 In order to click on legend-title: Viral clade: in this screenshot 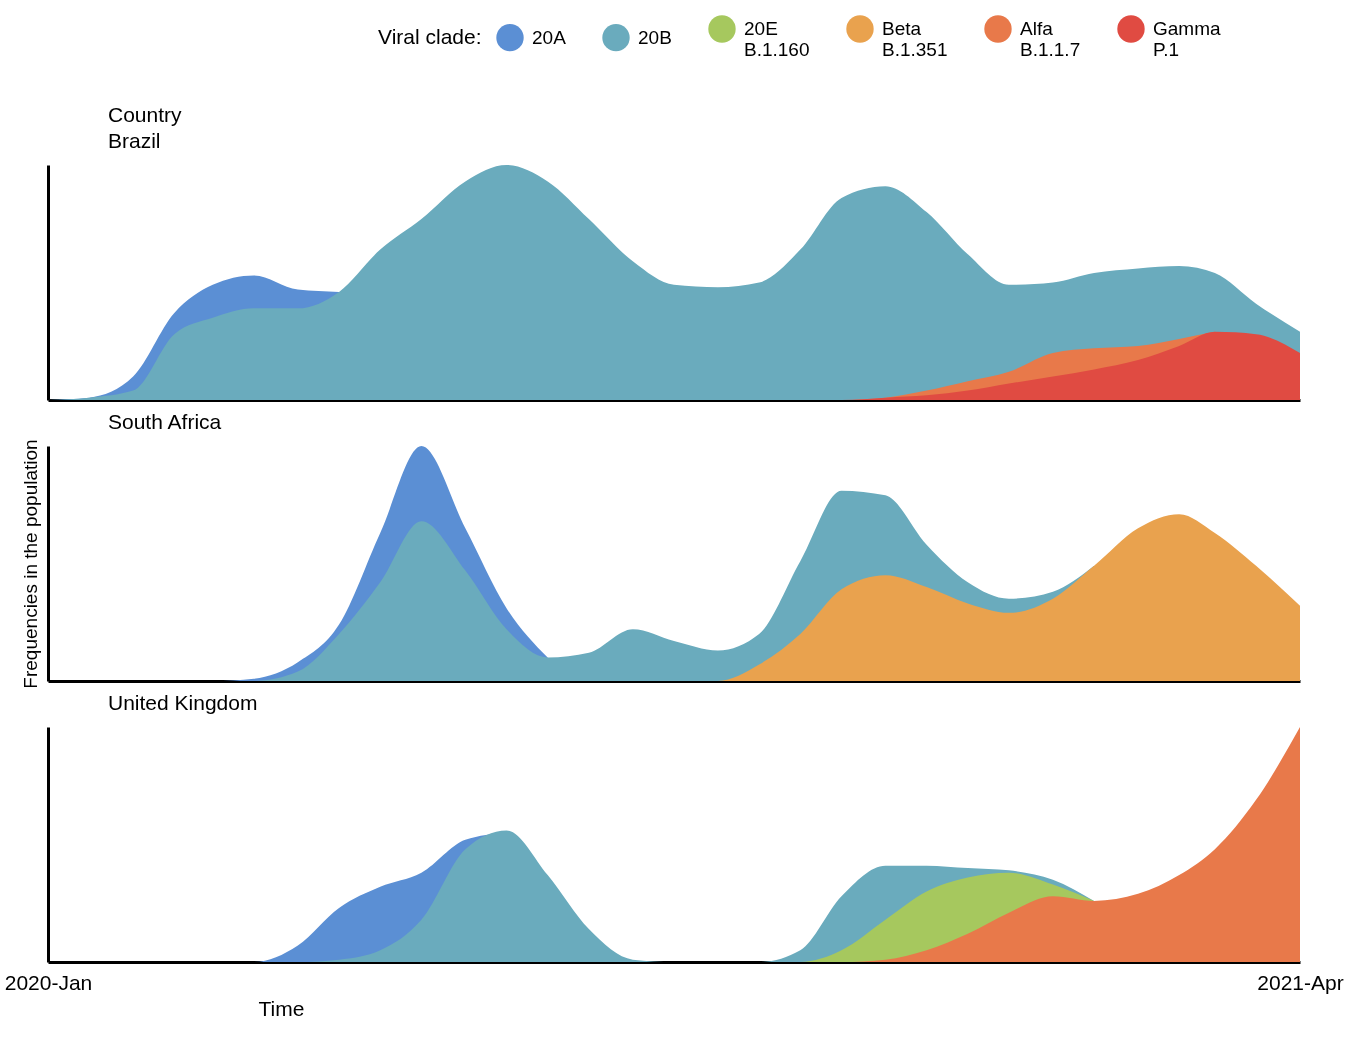, I will do `click(430, 36)`.